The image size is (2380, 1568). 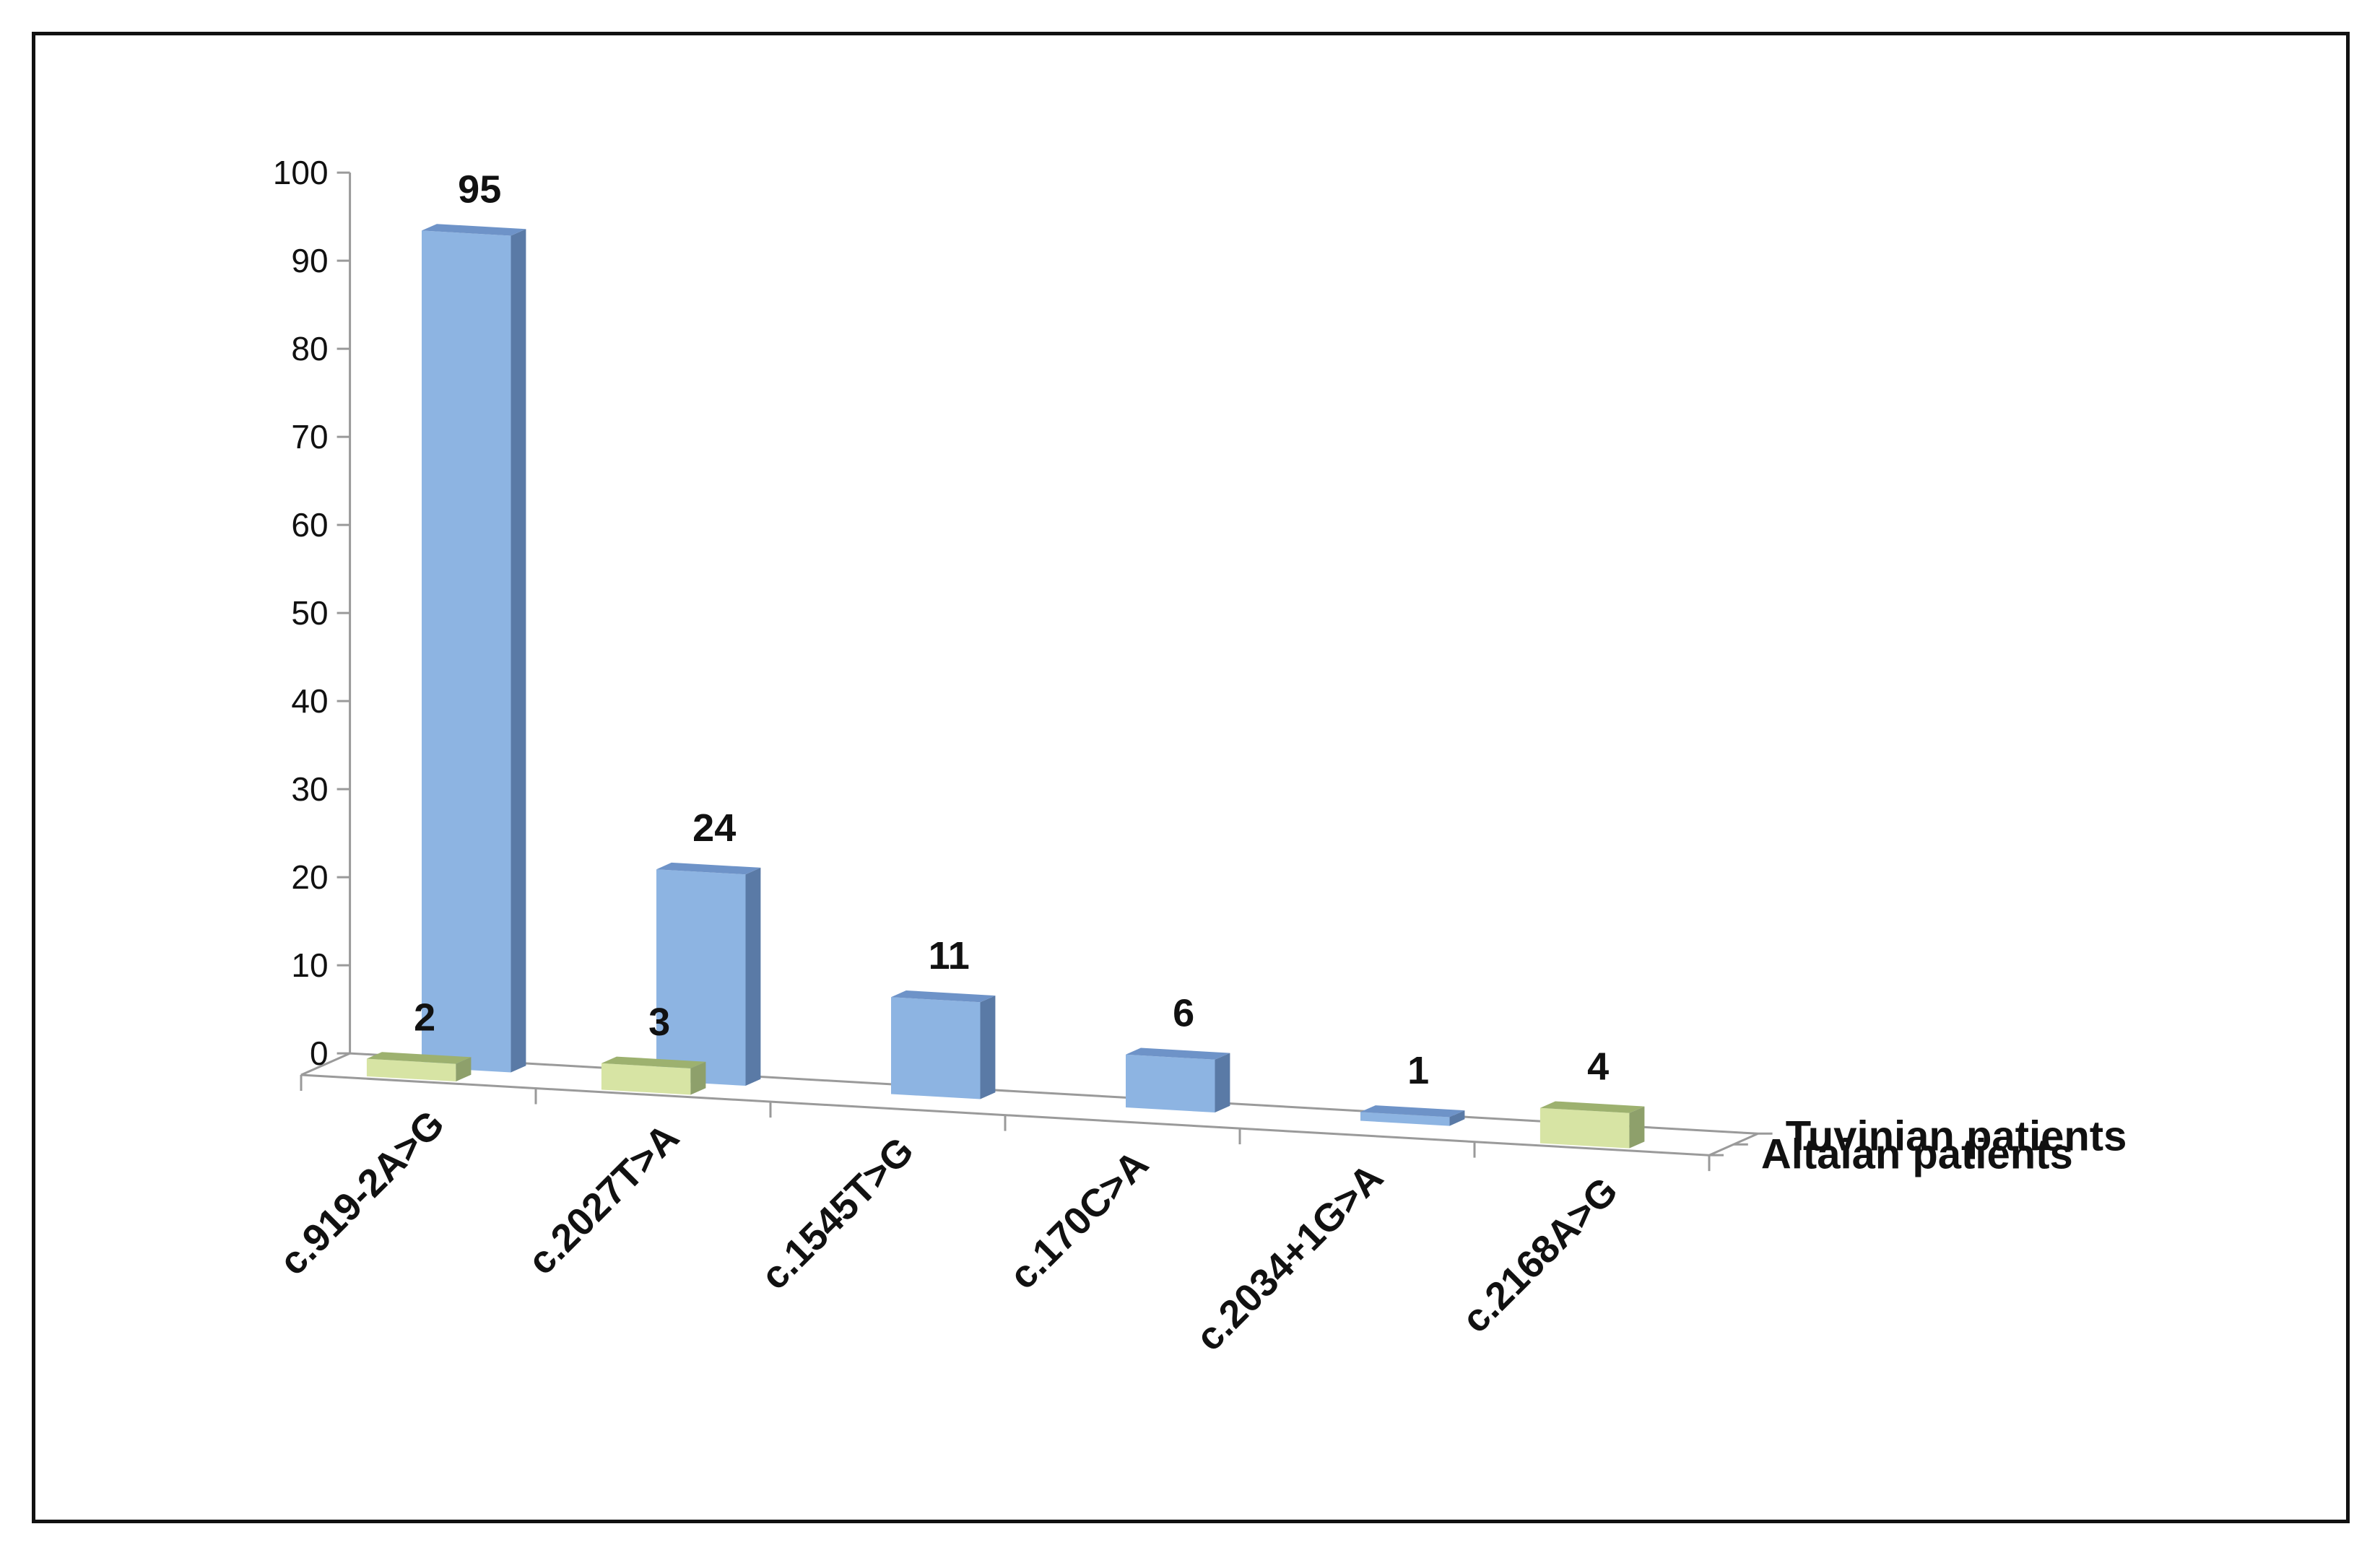 I want to click on y-tick-label: 0, so click(x=319, y=1053).